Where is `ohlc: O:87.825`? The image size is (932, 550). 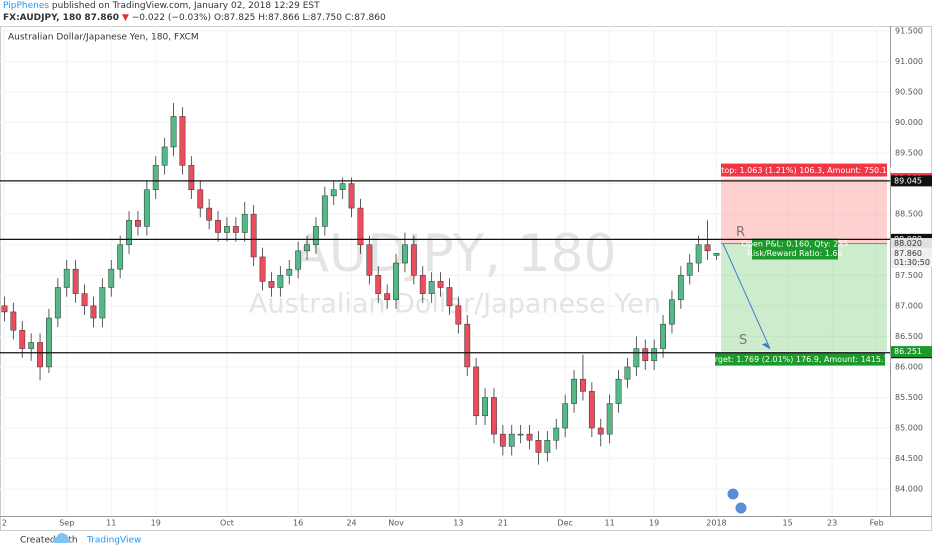 ohlc: O:87.825 is located at coordinates (234, 18).